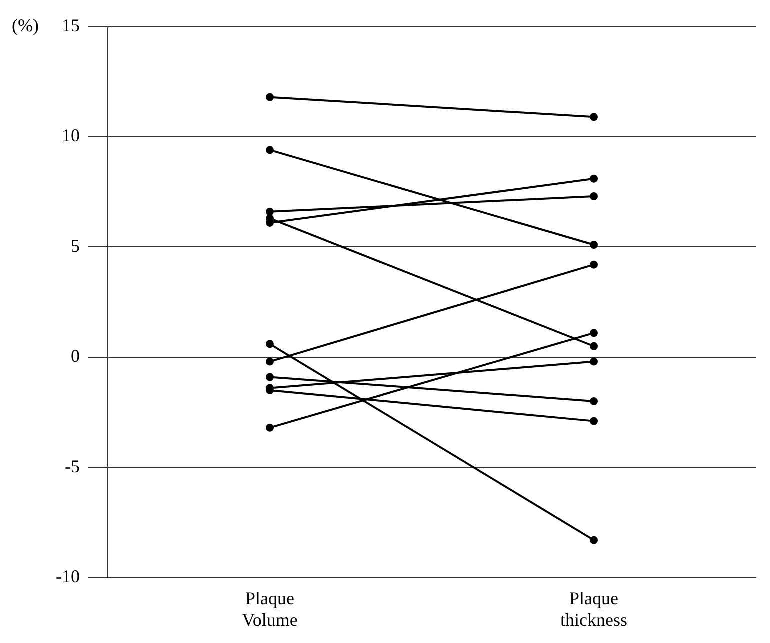 The image size is (770, 643). I want to click on y-tick-label: 15, so click(71, 26).